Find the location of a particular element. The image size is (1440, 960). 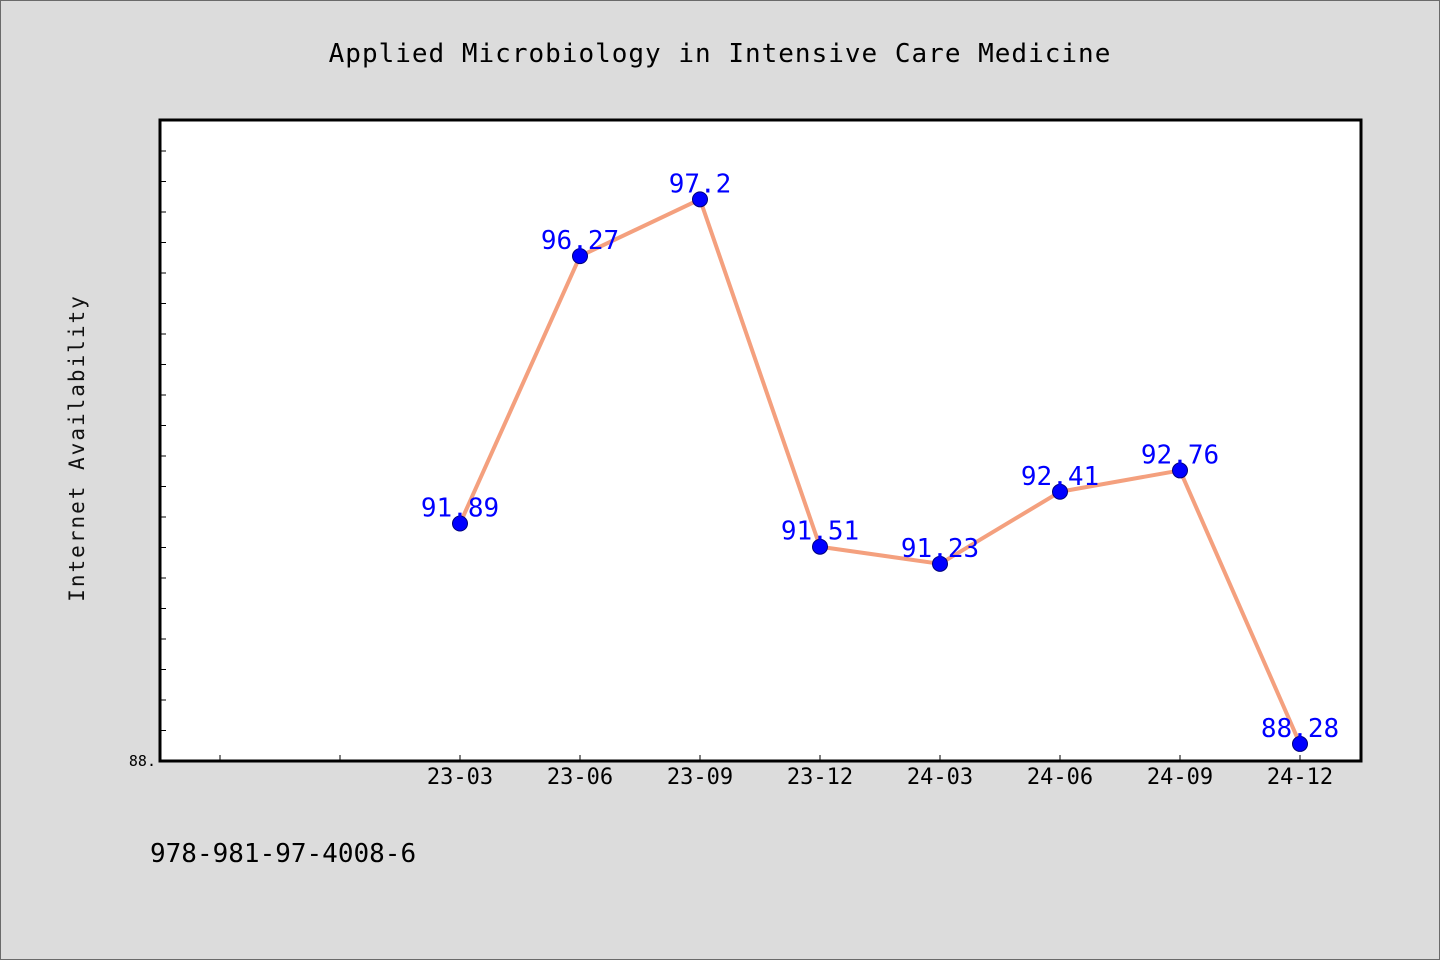

data-label: 88.28 is located at coordinates (1300, 729).